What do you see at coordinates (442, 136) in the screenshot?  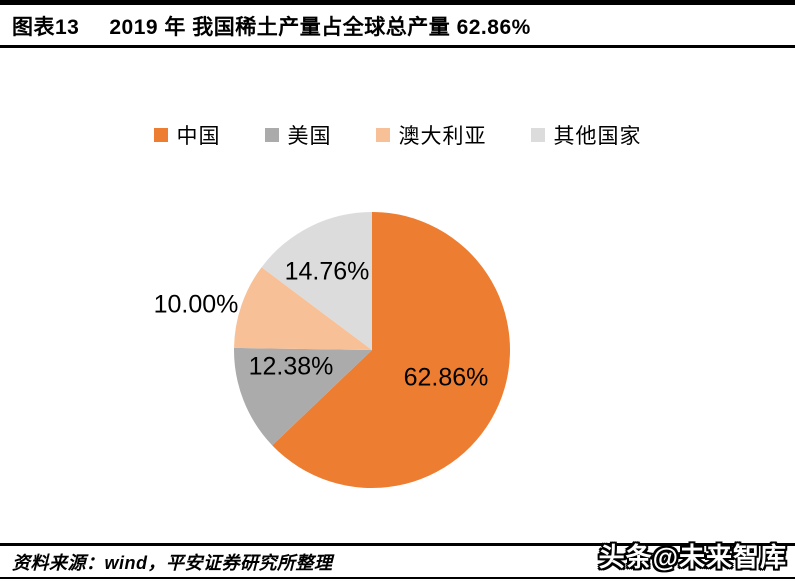 I see `legend-label-australia: 澳大利亚` at bounding box center [442, 136].